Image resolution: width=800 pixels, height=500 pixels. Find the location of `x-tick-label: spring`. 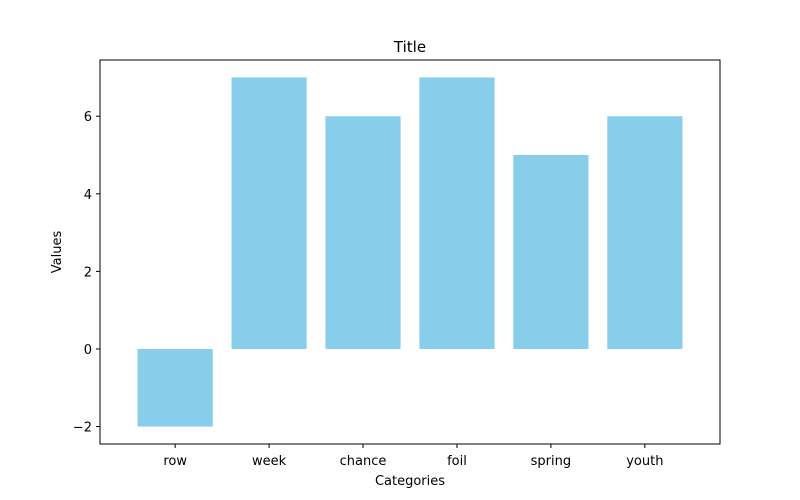

x-tick-label: spring is located at coordinates (551, 461).